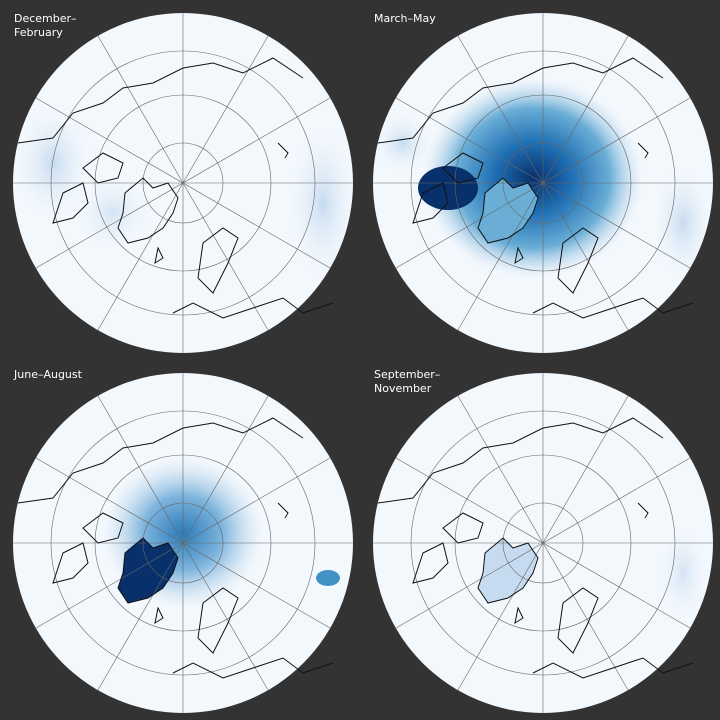 This screenshot has height=720, width=720. I want to click on panel-label: September–, so click(407, 374).